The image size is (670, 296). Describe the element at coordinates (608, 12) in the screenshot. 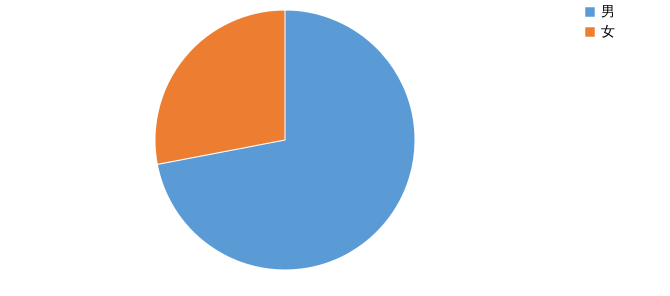

I see `legend-label: 男` at that location.